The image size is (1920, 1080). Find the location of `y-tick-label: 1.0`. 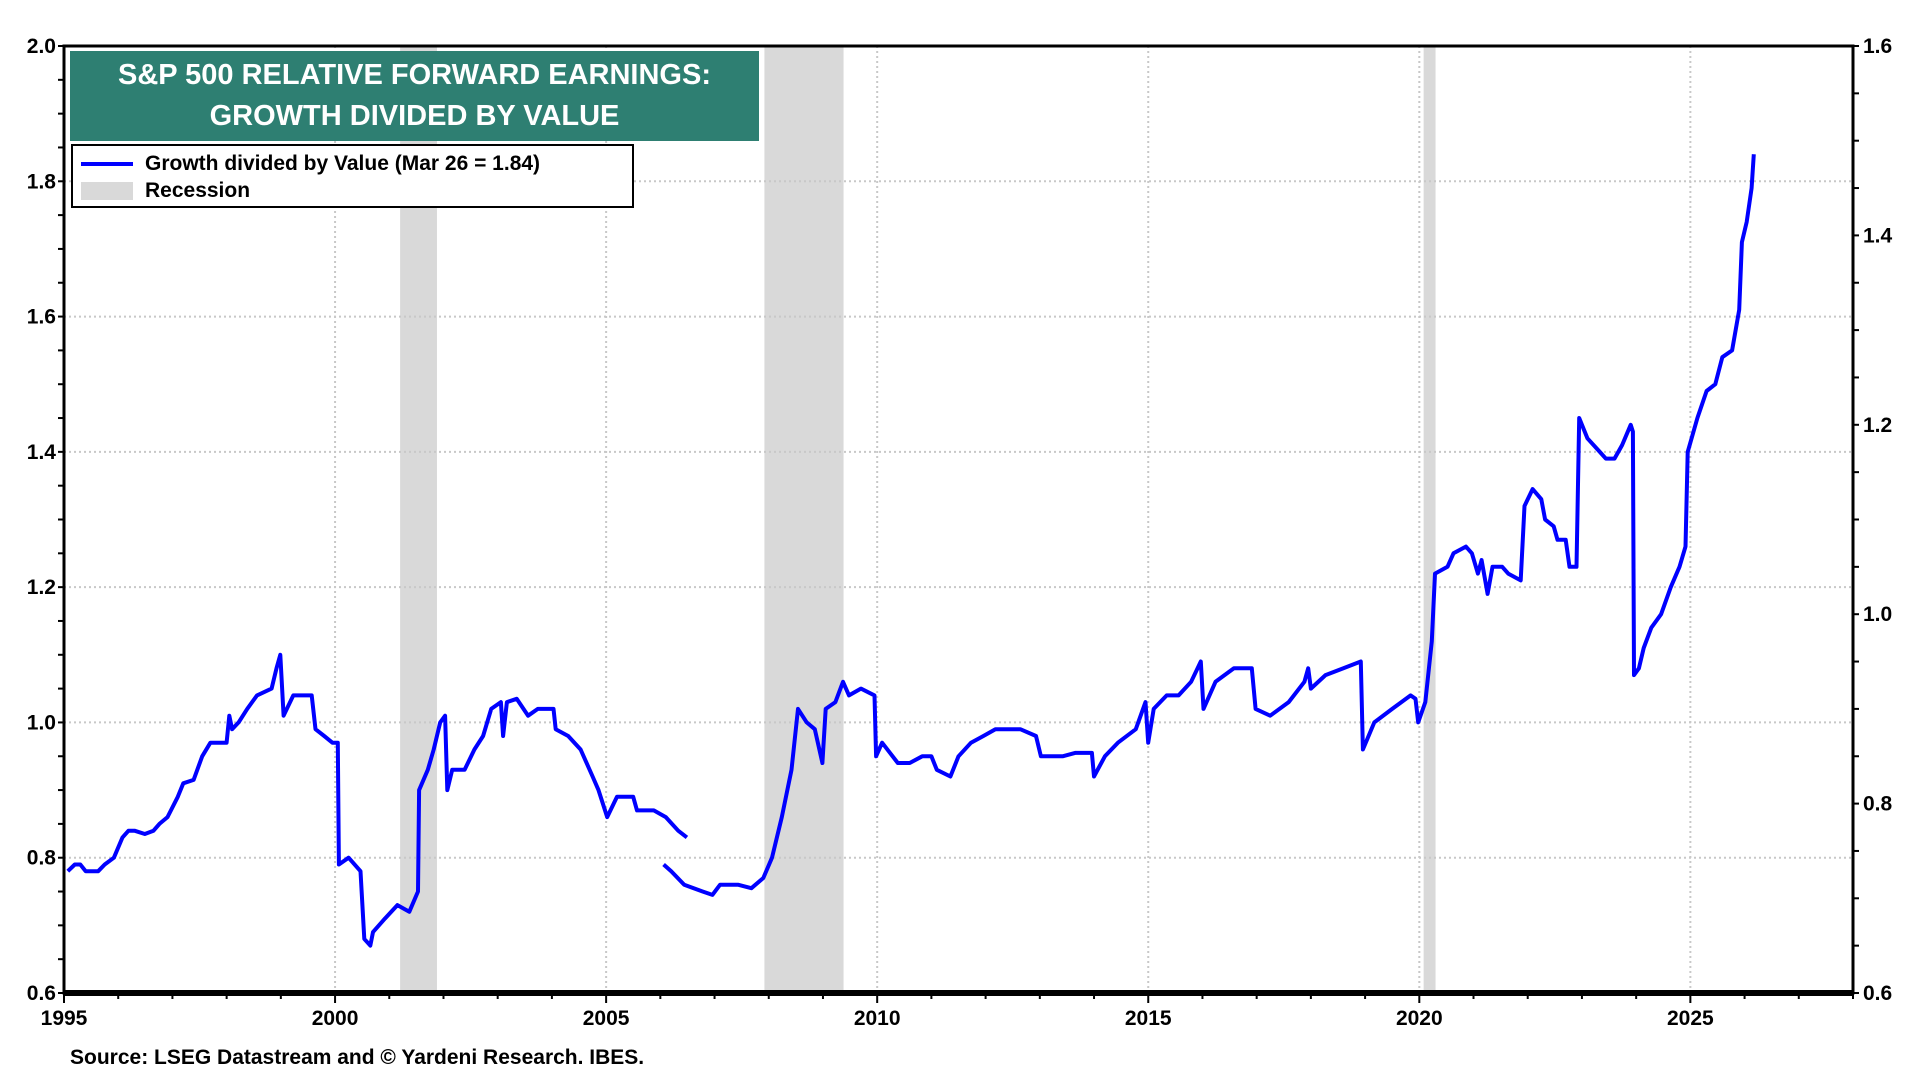

y-tick-label: 1.0 is located at coordinates (41, 722).